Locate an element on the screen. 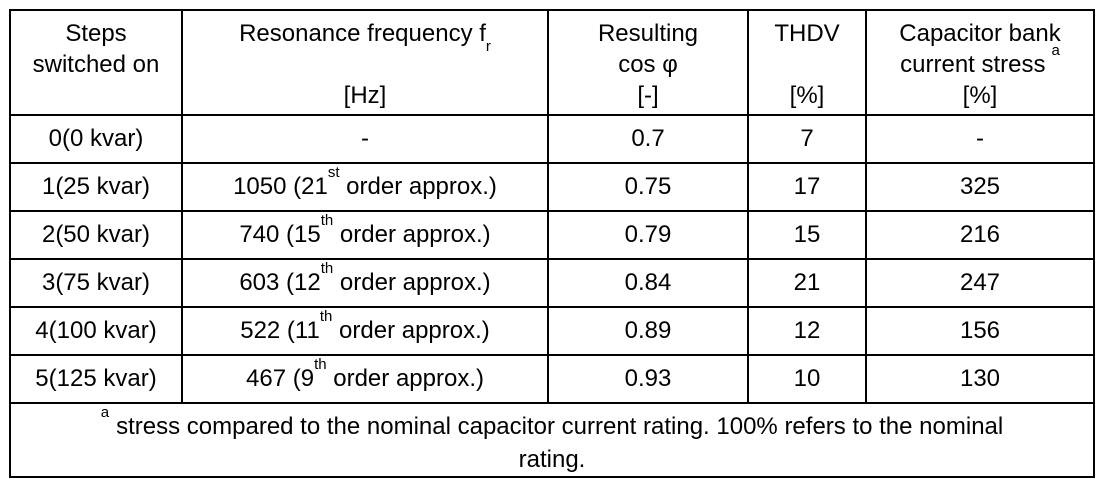  header-line: Resonance frequency fr is located at coordinates (365, 36).